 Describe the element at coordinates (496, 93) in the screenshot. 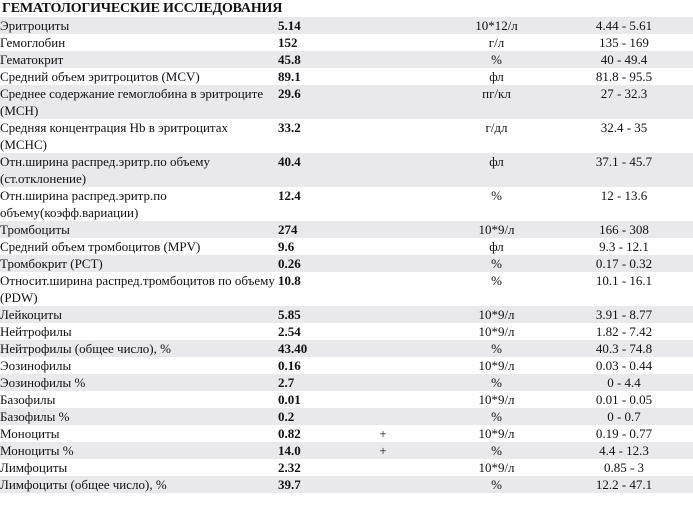

I see `test-unit: пг/кл` at that location.